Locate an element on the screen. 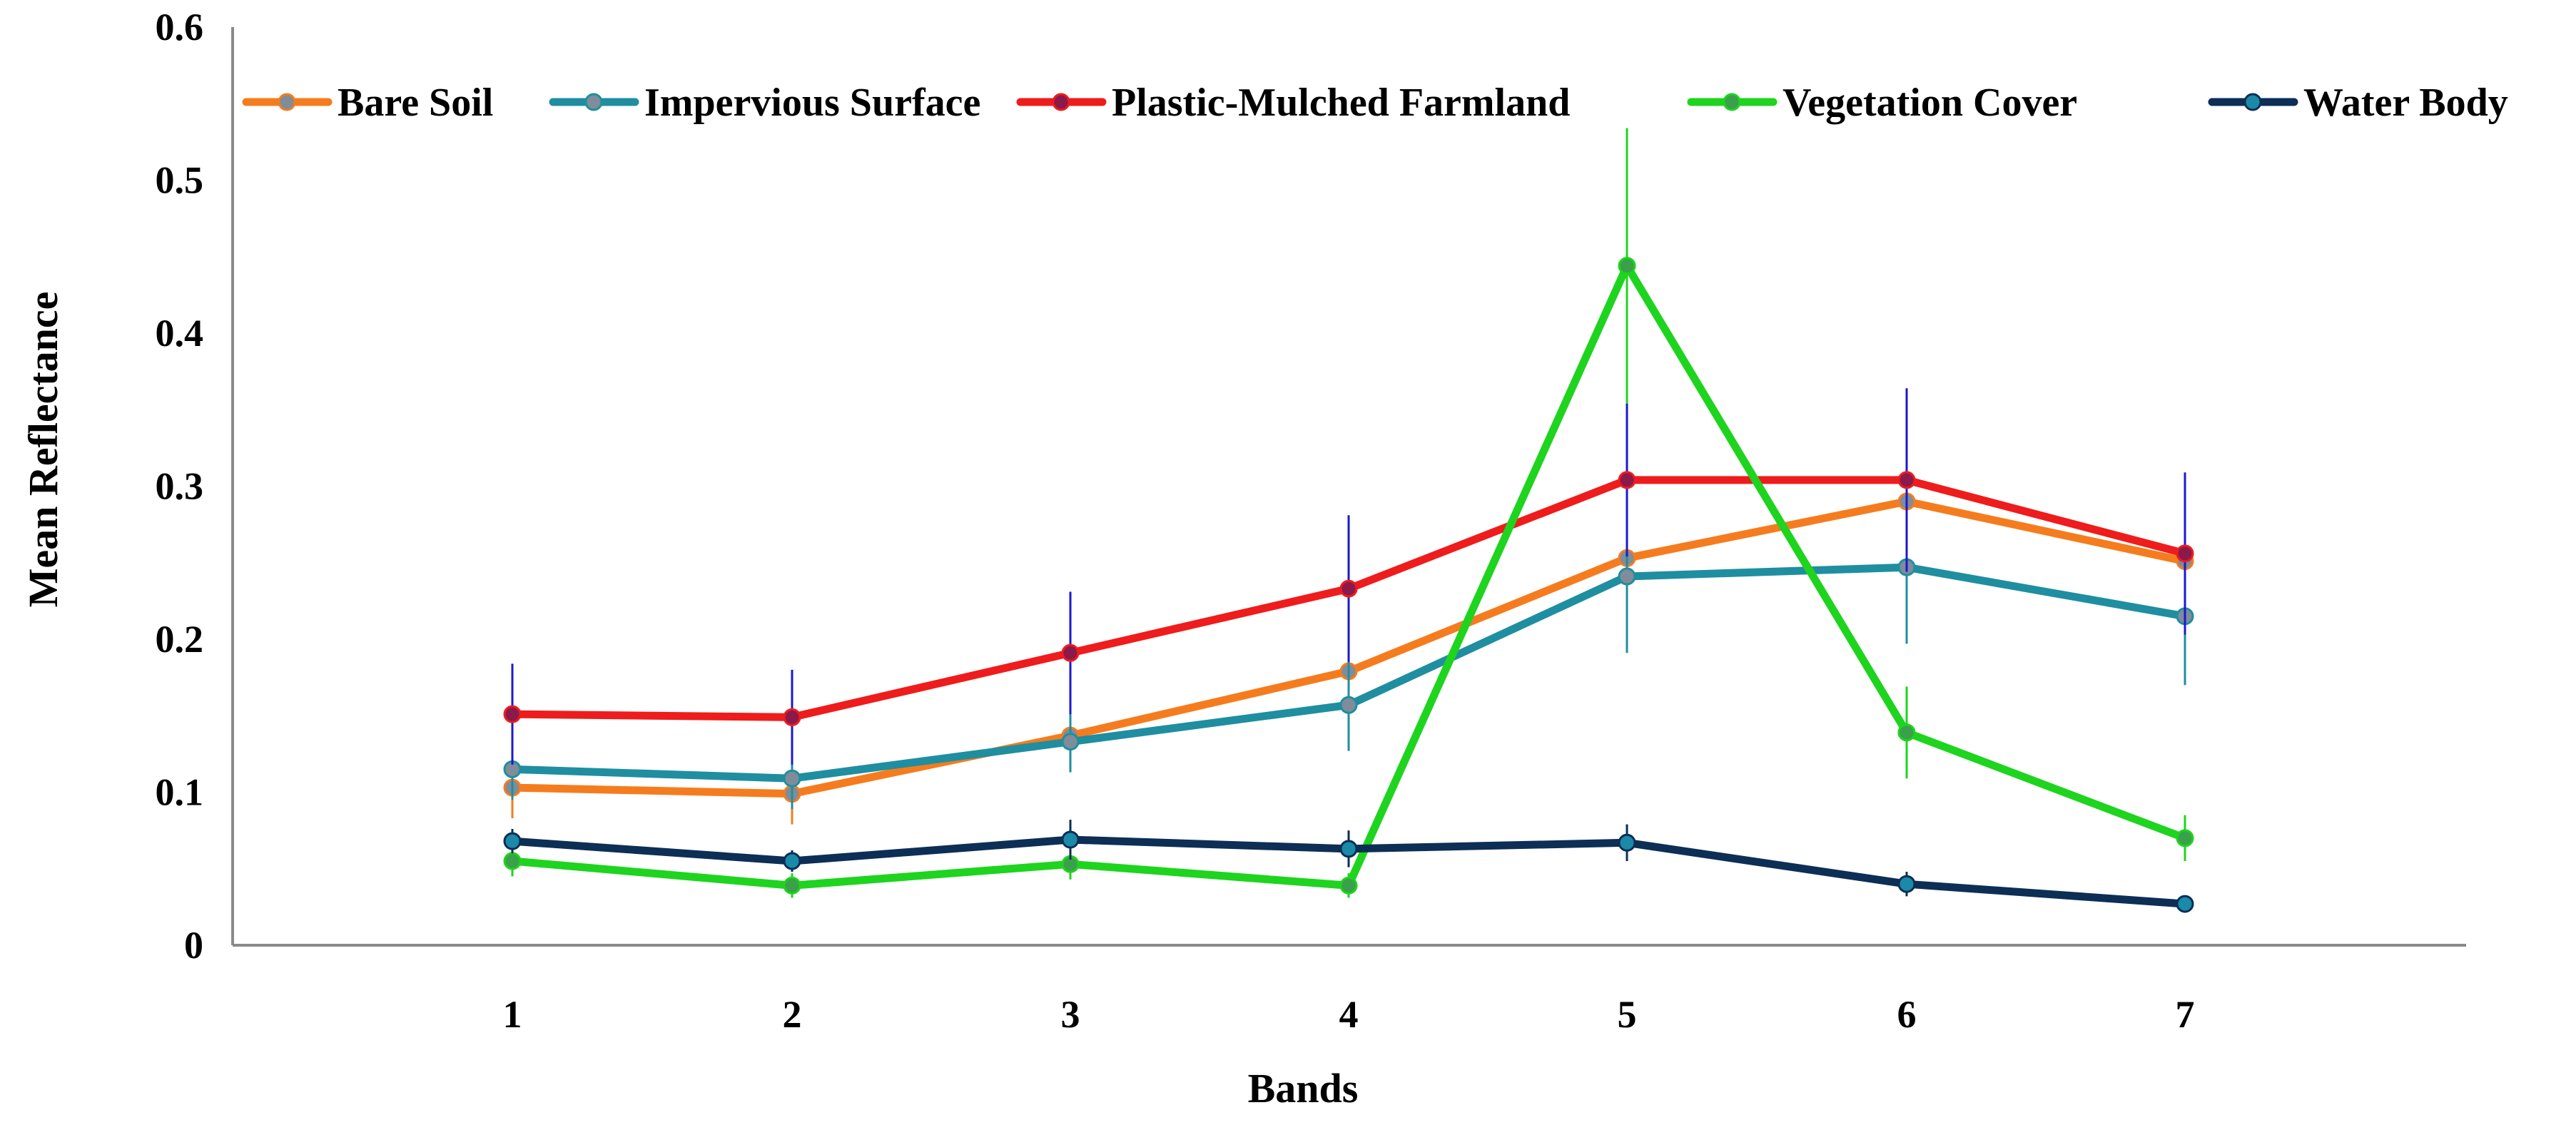 This screenshot has width=2576, height=1125. x-axis-title: Bands is located at coordinates (1303, 1088).